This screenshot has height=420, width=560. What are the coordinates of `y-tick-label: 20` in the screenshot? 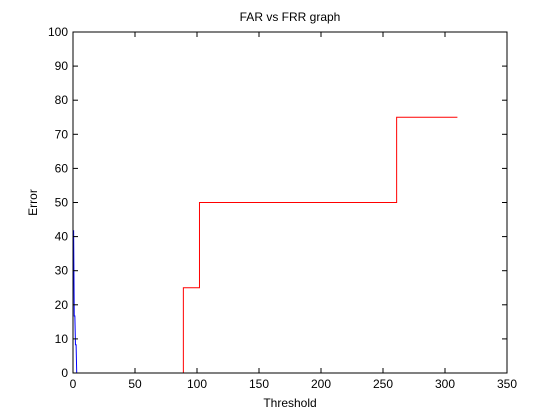 It's located at (62, 305).